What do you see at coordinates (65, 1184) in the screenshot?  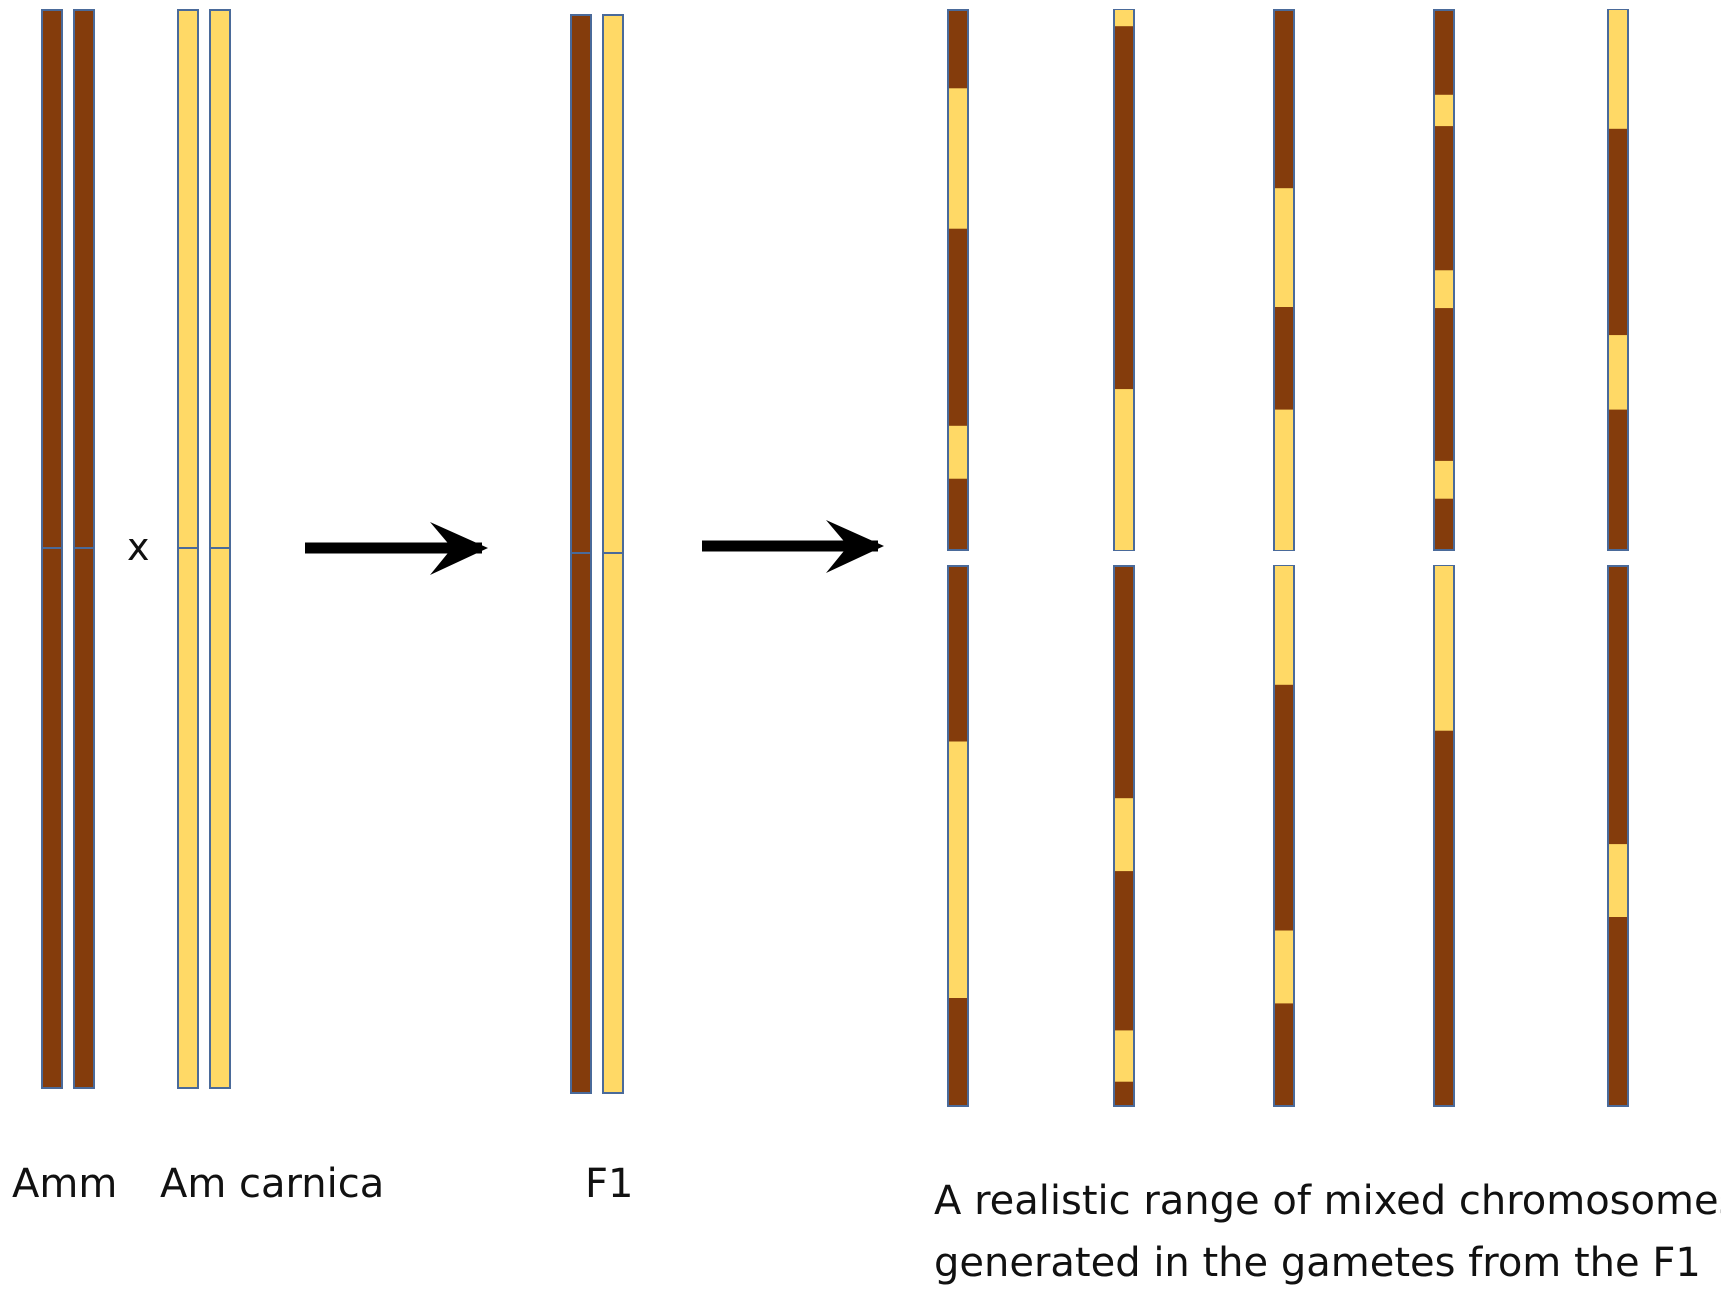 I see `amm-label: Amm` at bounding box center [65, 1184].